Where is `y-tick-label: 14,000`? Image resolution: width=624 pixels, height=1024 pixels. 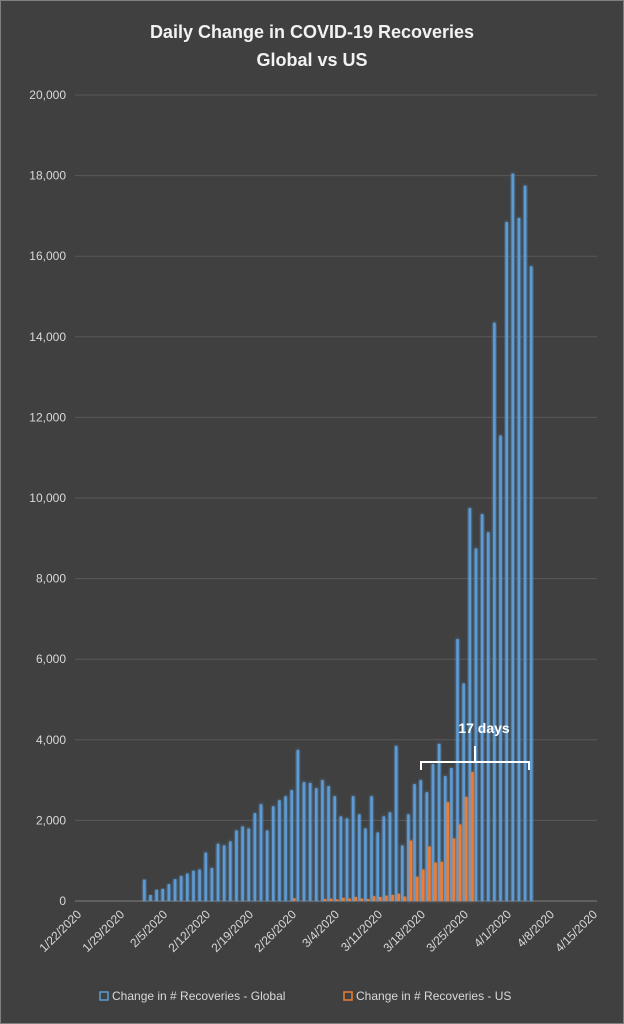
y-tick-label: 14,000 is located at coordinates (47, 337).